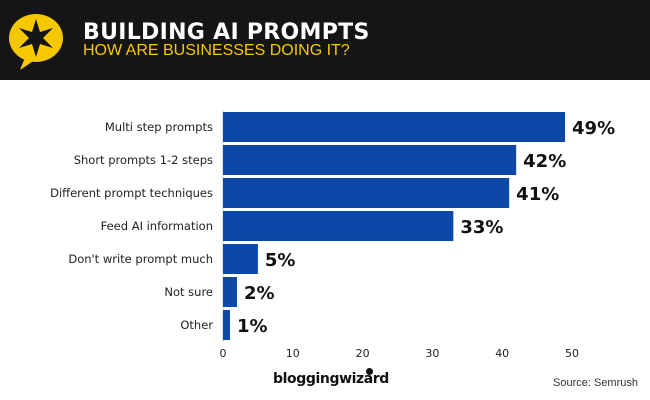  I want to click on brand-logo: bloggingwizard, so click(331, 379).